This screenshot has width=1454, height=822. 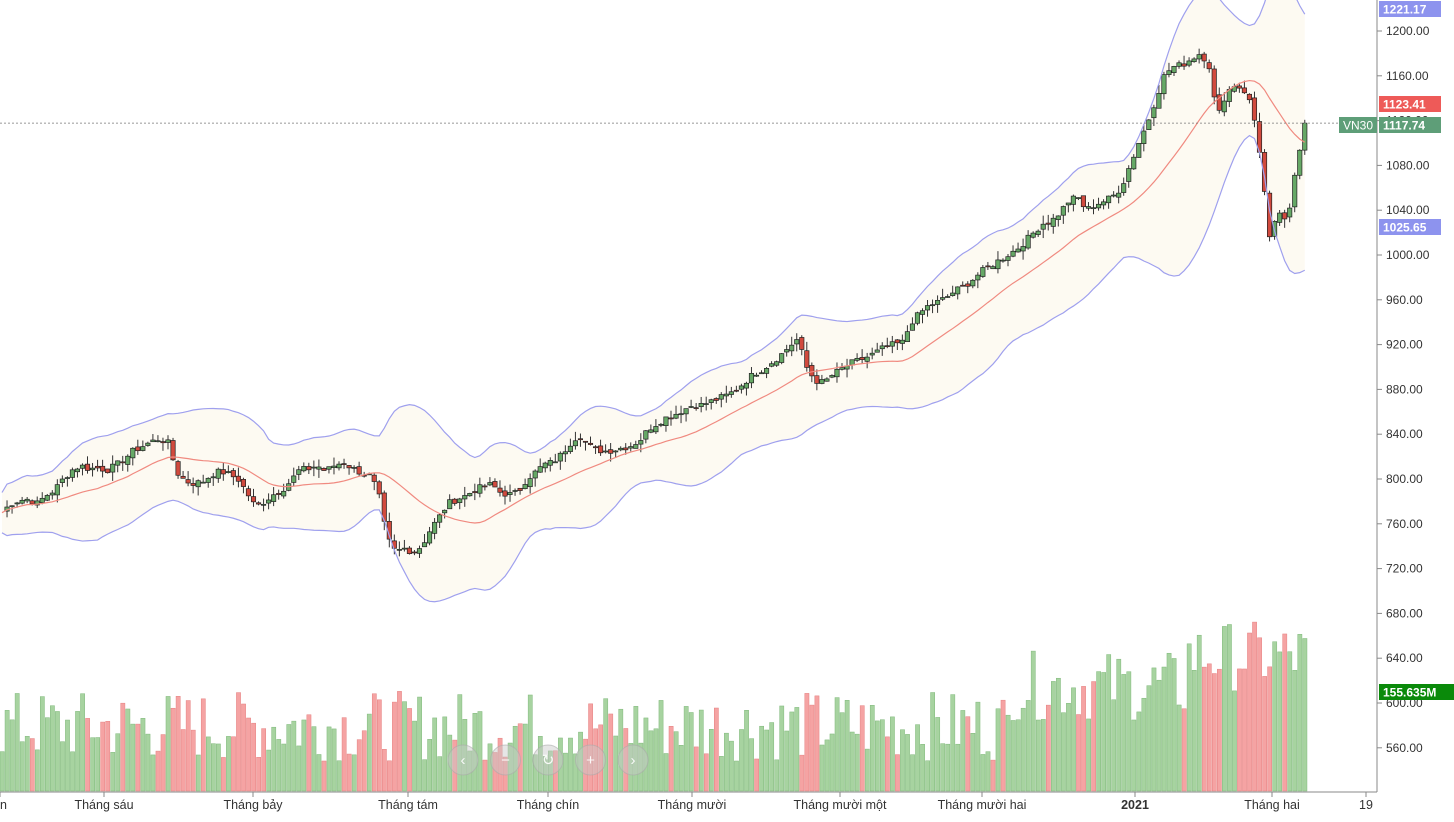 I want to click on volume-label-text: 155.635M, so click(x=1409, y=693).